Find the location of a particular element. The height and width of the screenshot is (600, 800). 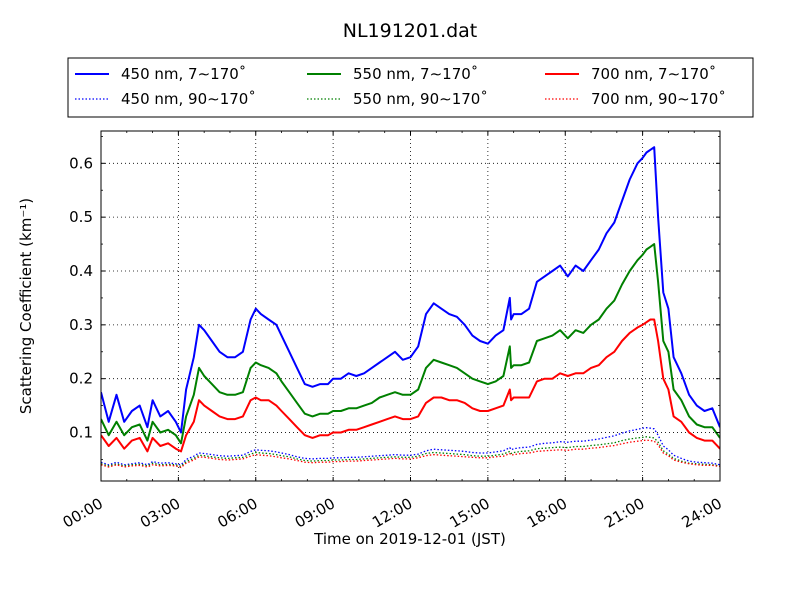

y-tick-label: 0.3 is located at coordinates (81, 325).